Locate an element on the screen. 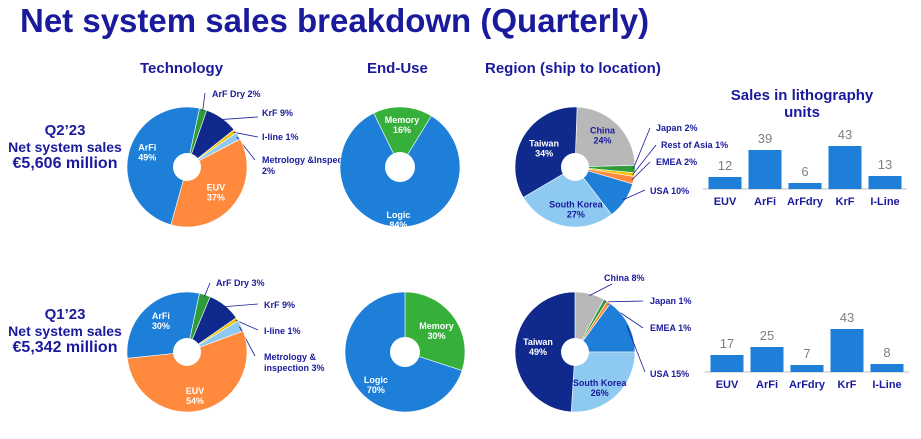  units-q1-category-ArFdry: ArFdry is located at coordinates (807, 385).